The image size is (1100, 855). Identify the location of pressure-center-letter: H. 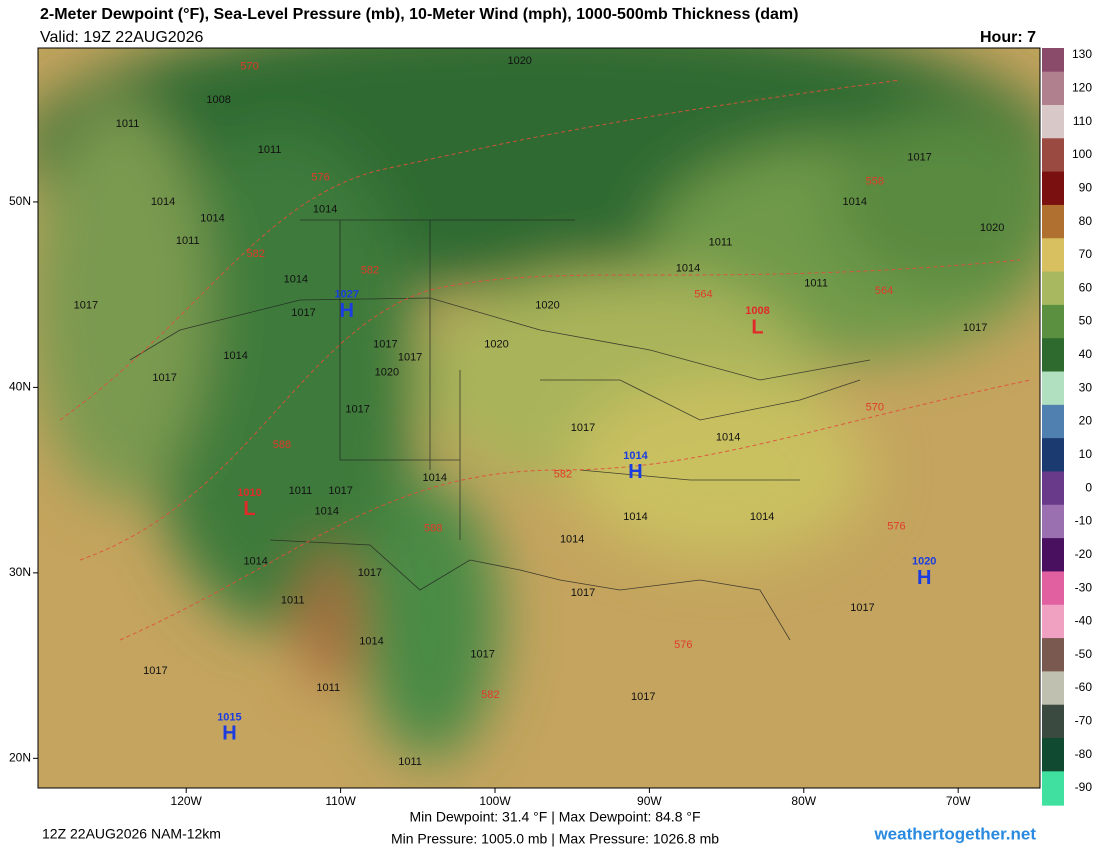
(347, 311).